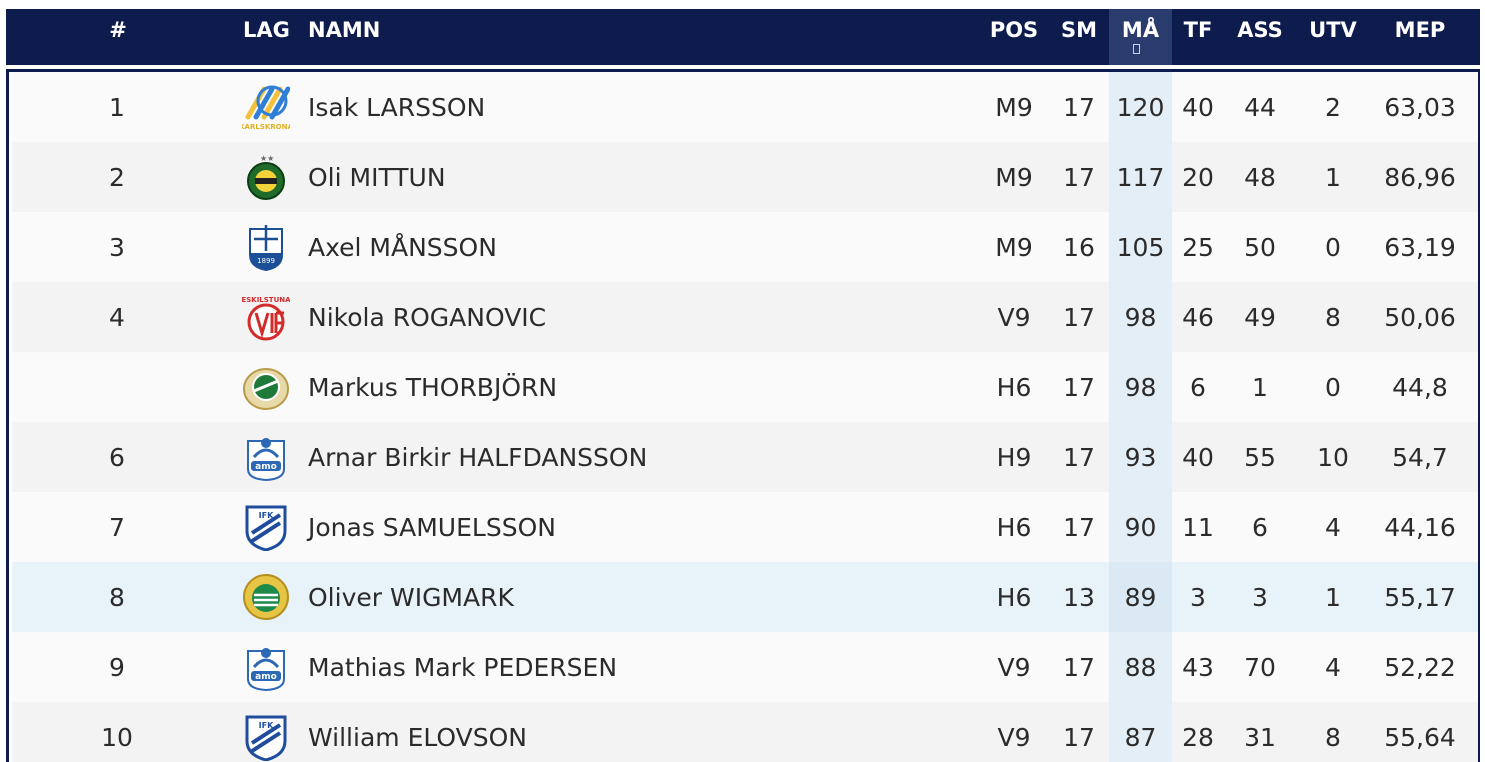  I want to click on utv-cell: 10, so click(1333, 457).